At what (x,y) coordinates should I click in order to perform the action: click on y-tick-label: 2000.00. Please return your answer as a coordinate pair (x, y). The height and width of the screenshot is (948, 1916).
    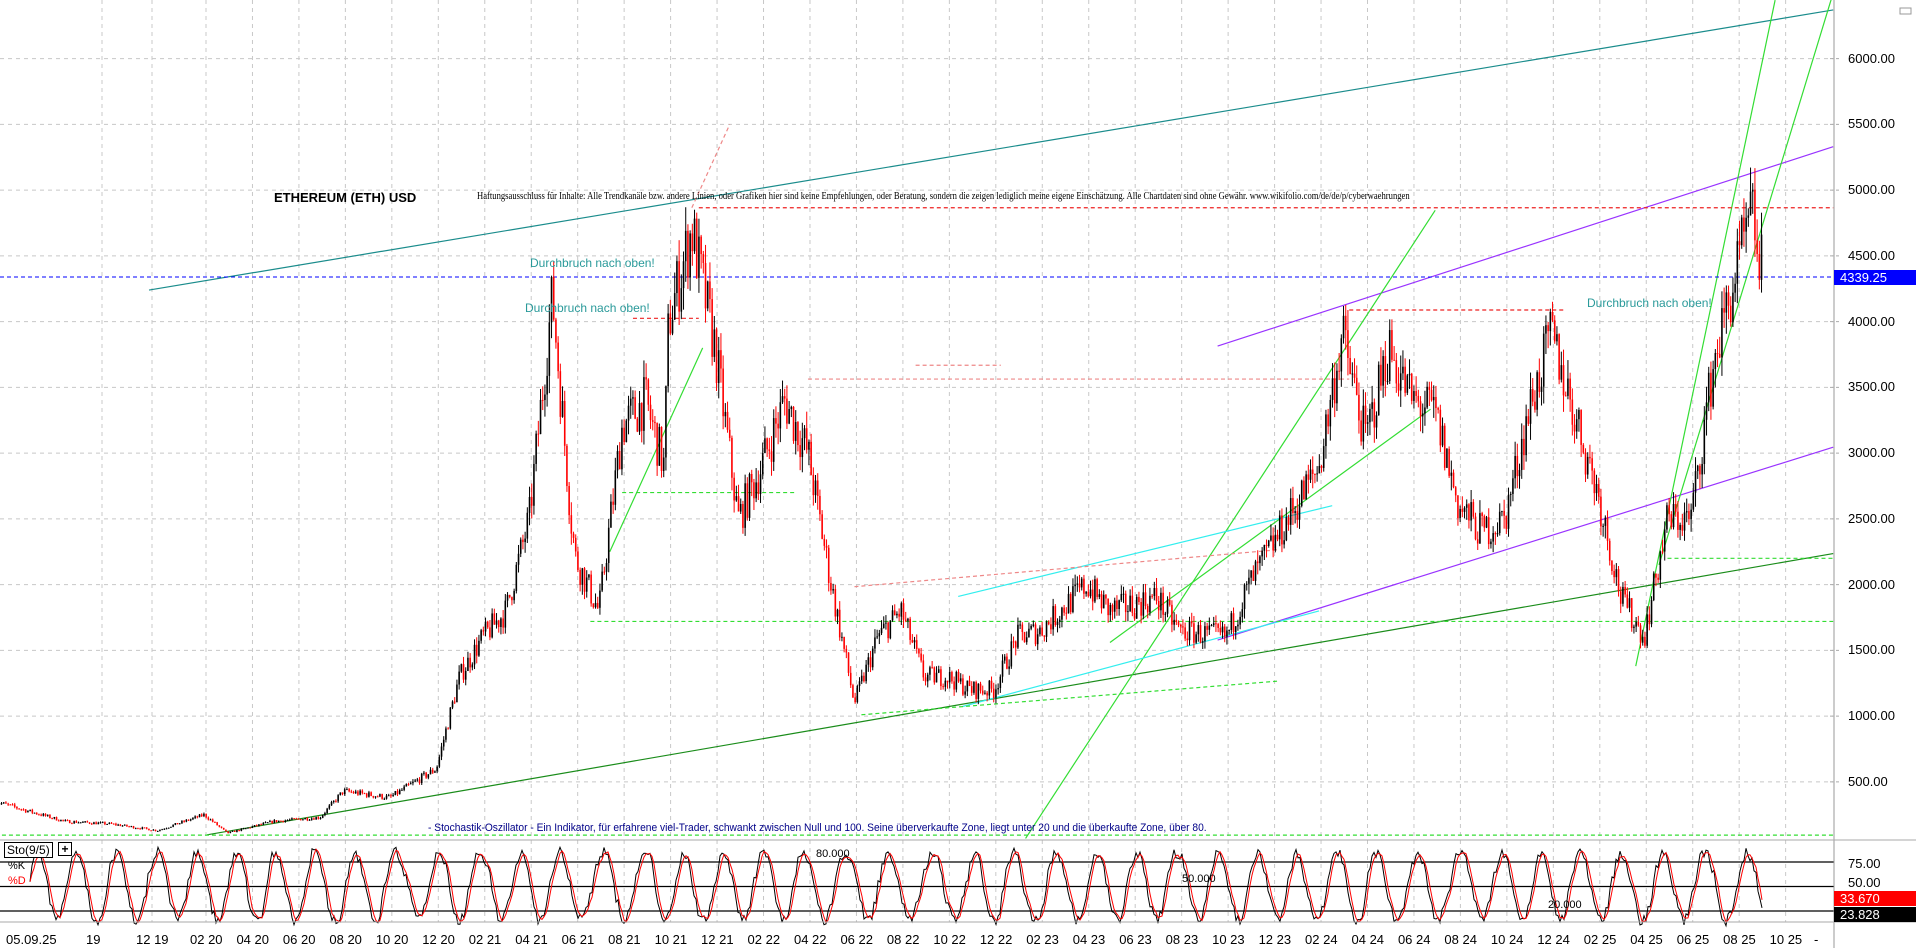
    Looking at the image, I should click on (1871, 584).